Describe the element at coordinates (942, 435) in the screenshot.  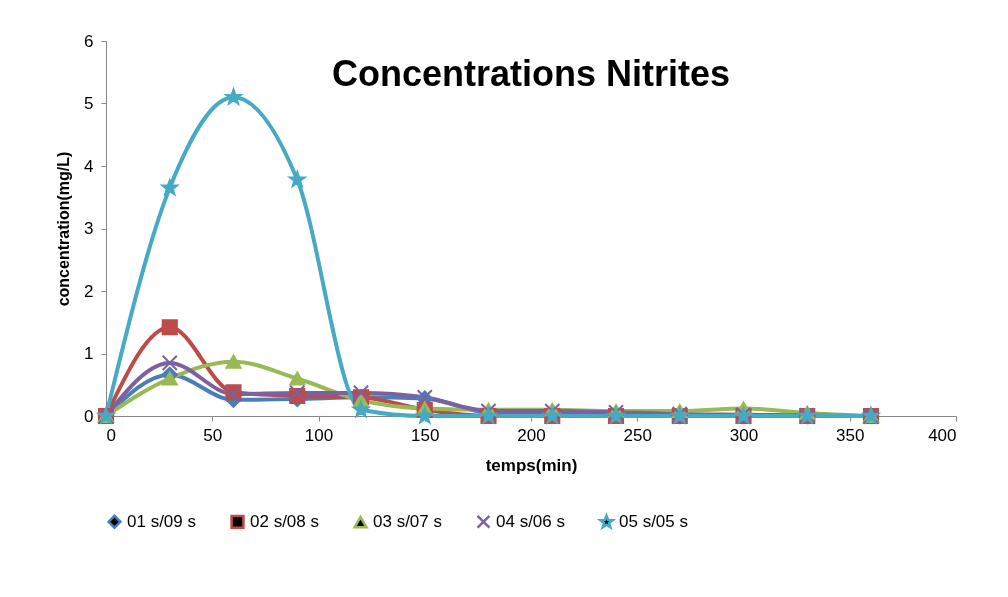
I see `x-tick-label: 400` at that location.